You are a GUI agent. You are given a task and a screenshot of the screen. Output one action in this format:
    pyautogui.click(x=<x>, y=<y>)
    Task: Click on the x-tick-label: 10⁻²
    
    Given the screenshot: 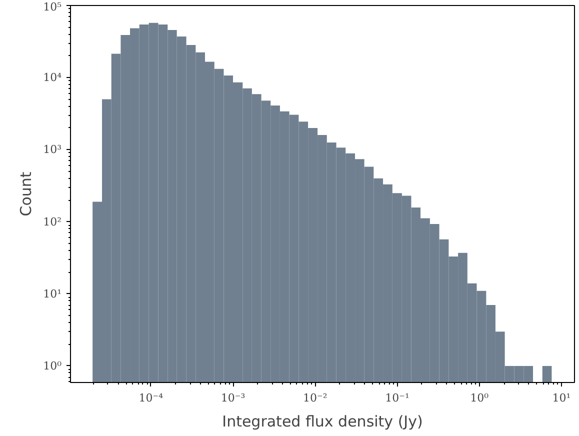 What is the action you would take?
    pyautogui.click(x=315, y=398)
    